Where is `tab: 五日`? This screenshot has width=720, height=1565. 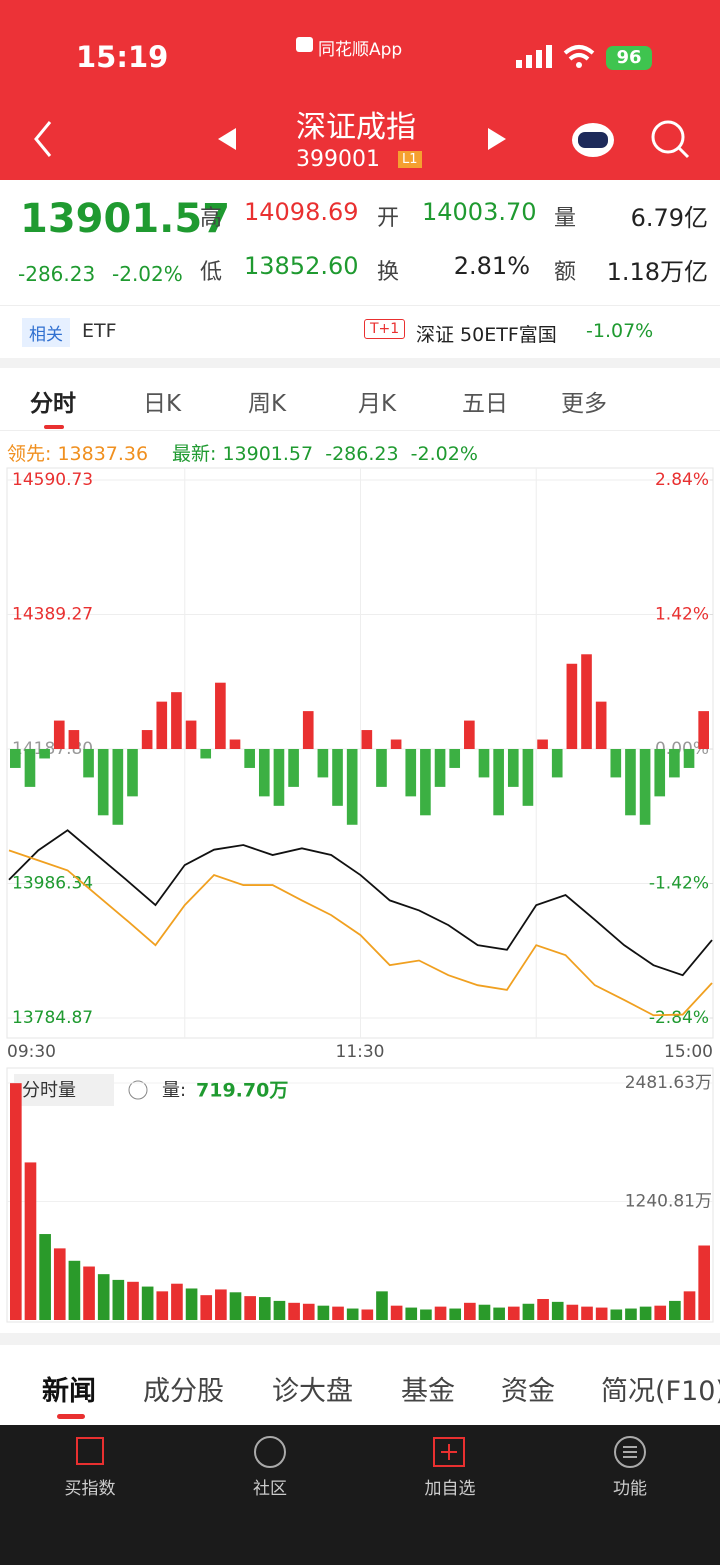
tab: 五日 is located at coordinates (485, 404).